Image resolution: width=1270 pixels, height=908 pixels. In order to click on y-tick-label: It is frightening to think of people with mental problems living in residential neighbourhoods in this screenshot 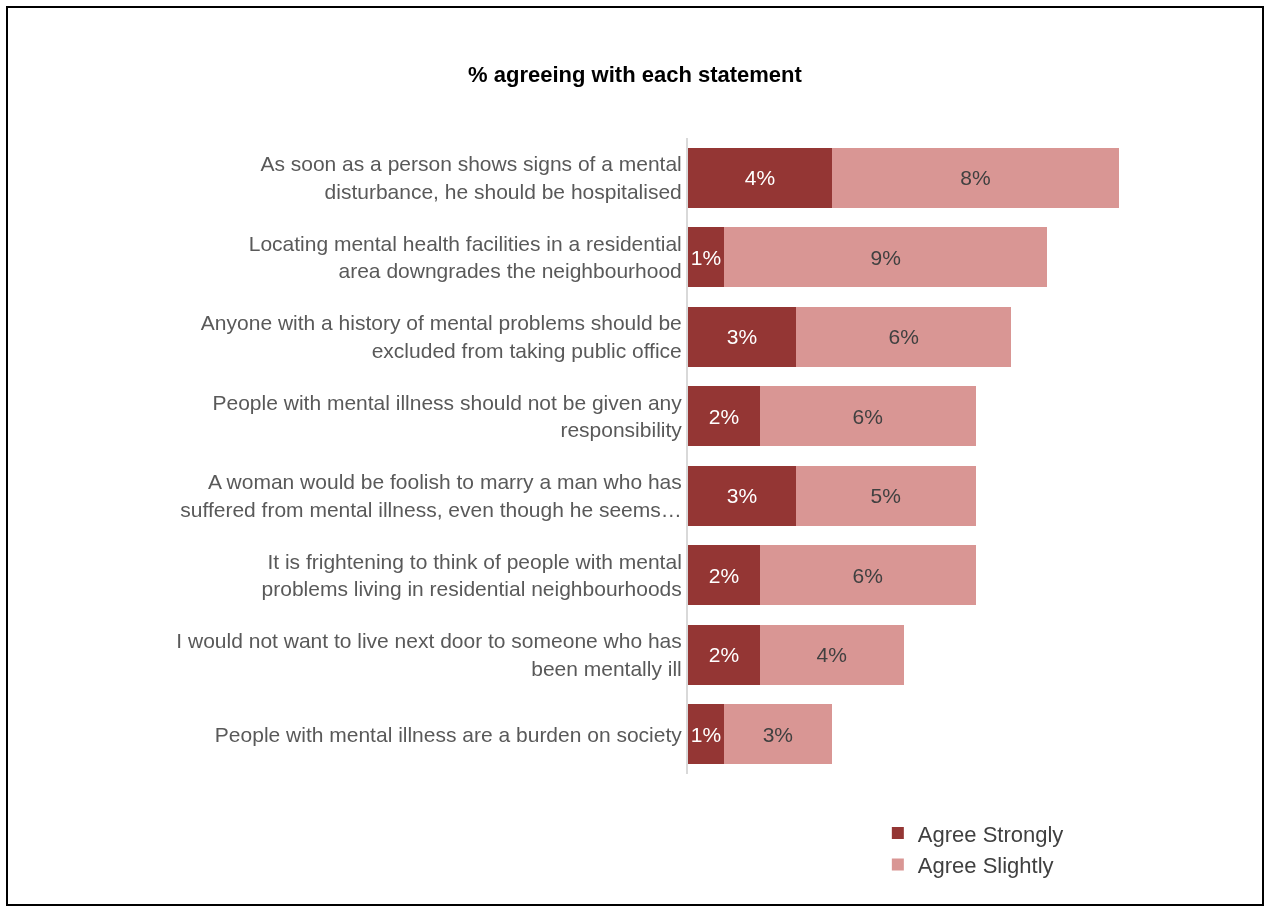, I will do `click(471, 575)`.